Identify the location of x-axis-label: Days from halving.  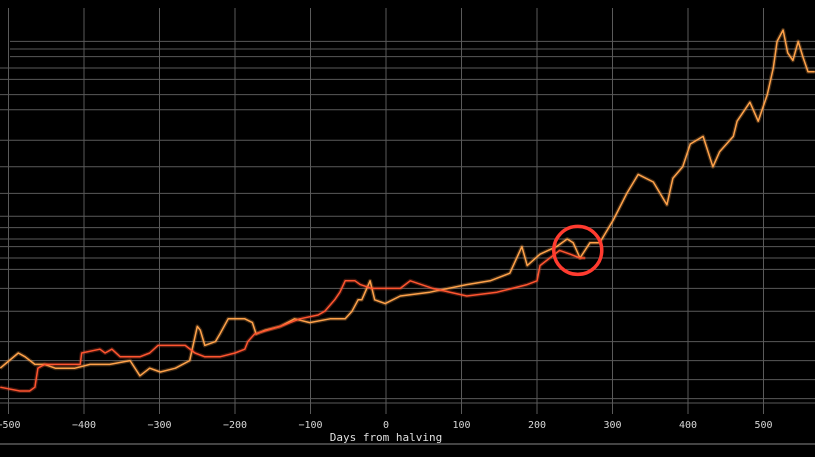
(386, 437).